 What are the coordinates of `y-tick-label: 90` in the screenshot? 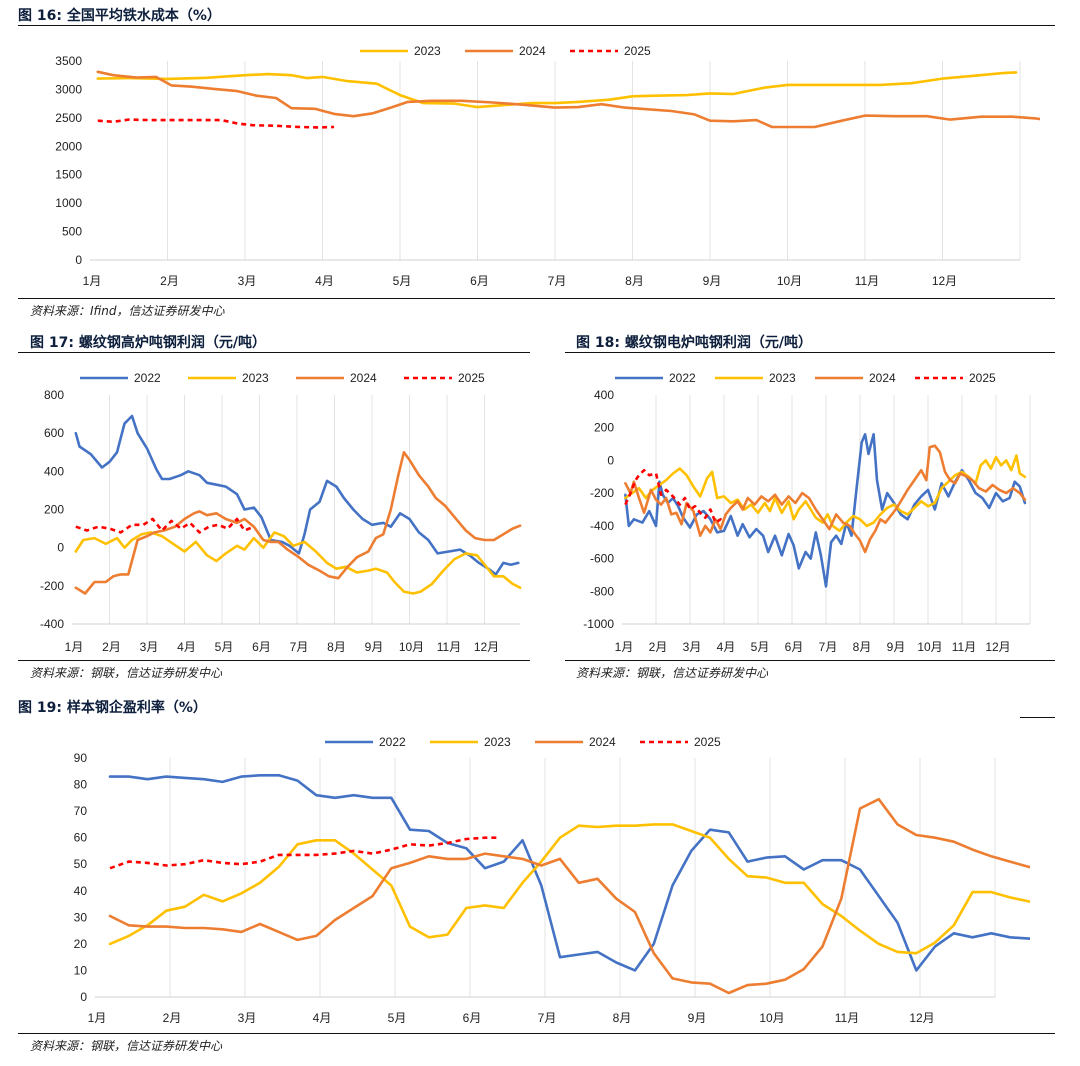 It's located at (81, 758).